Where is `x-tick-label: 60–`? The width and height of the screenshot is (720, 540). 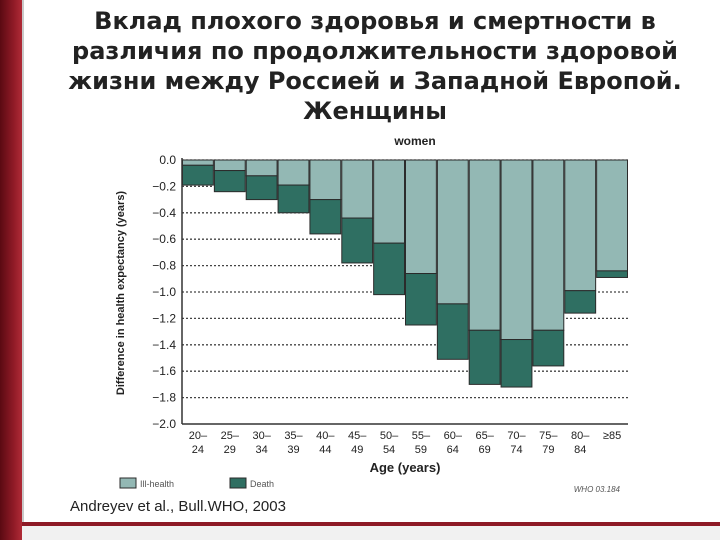
x-tick-label: 60– is located at coordinates (453, 436).